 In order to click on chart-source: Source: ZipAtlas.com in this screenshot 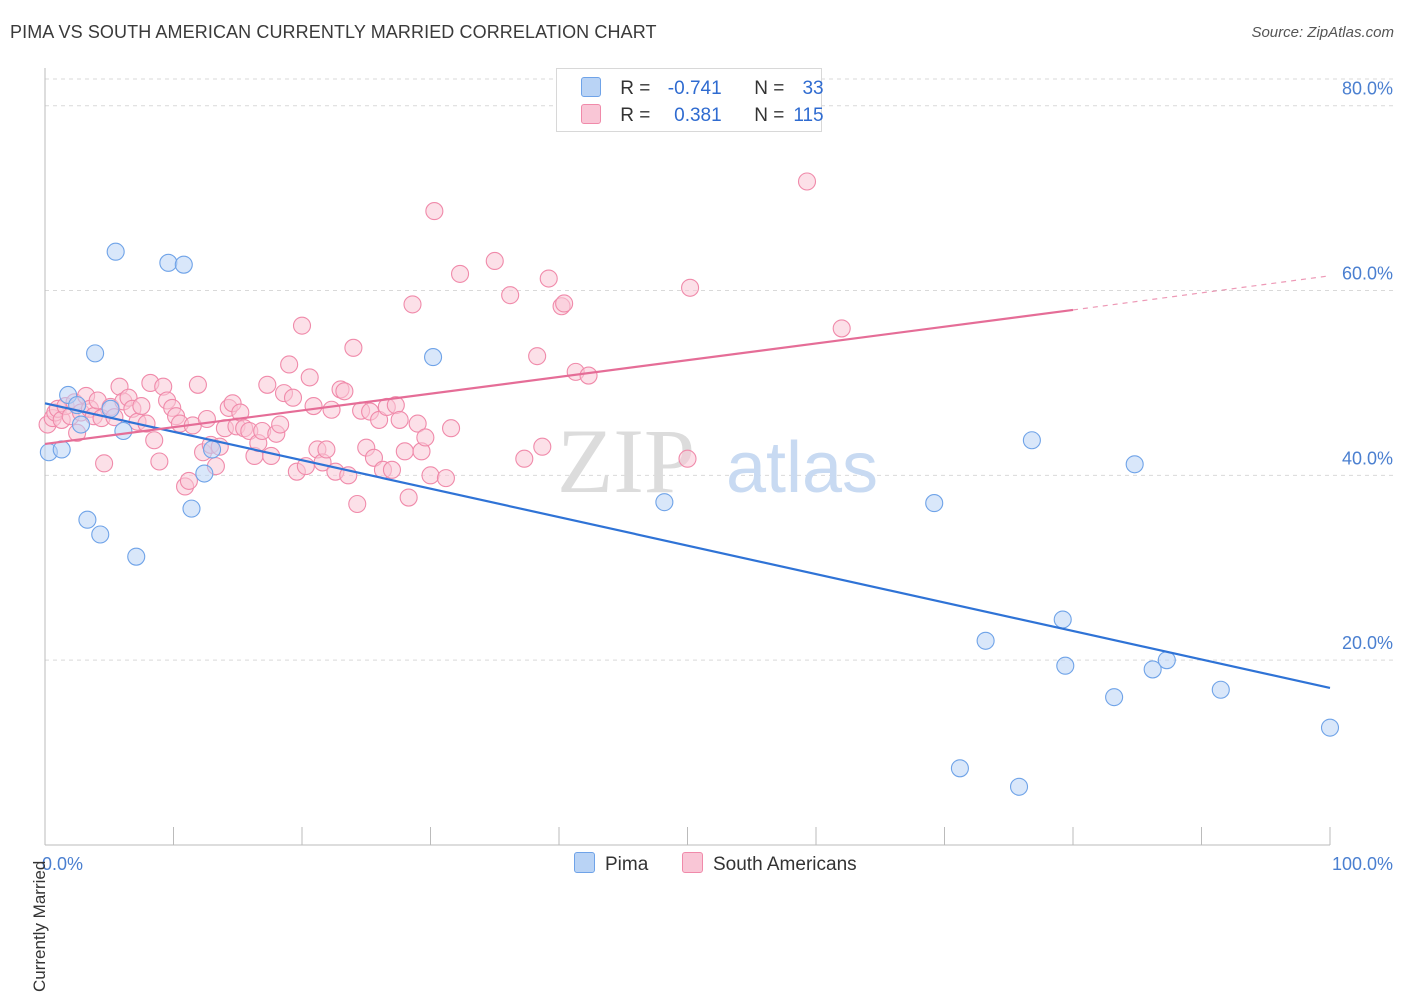, I will do `click(1322, 32)`.